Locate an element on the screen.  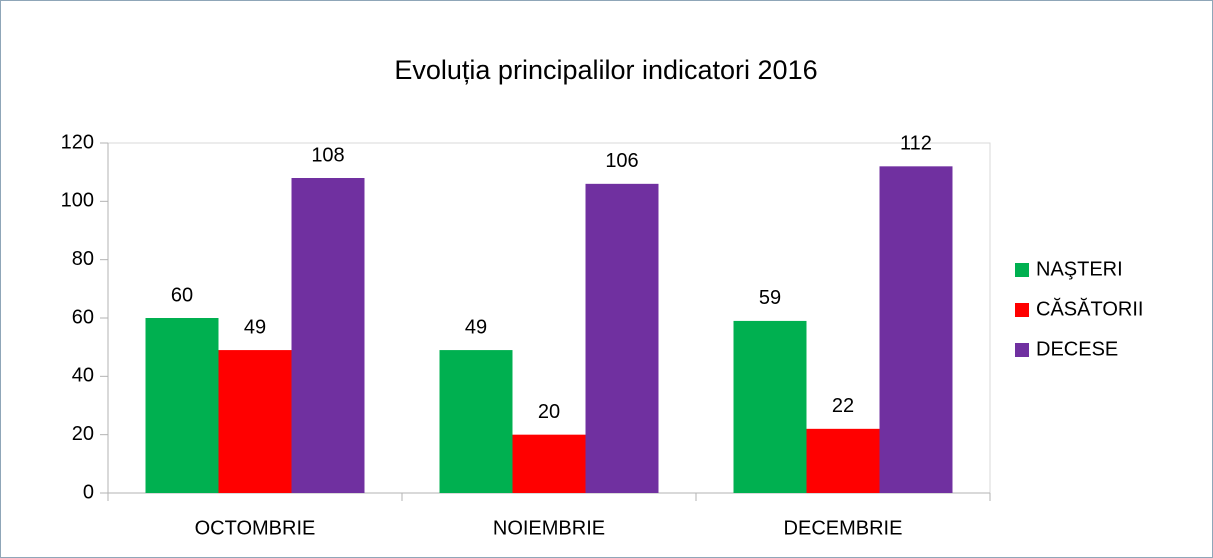
y-tick-label: 20 is located at coordinates (83, 434).